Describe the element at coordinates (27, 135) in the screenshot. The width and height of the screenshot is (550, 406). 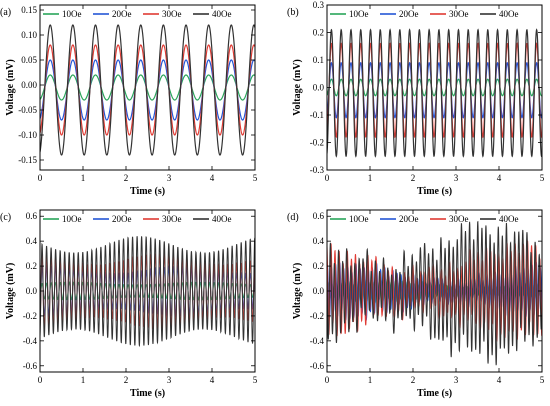
I see `y-tick-label: -0.10` at that location.